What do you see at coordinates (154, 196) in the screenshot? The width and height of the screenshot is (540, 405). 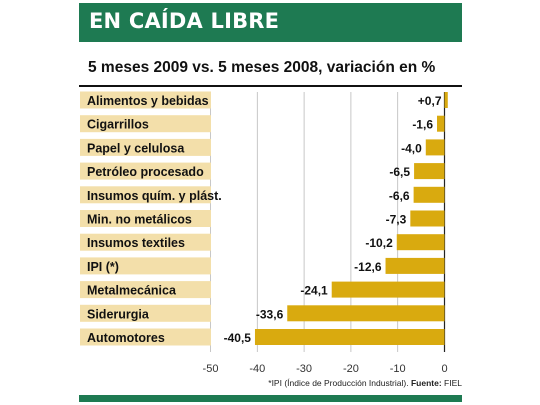 I see `category-label: Insumos quím. y plást.` at bounding box center [154, 196].